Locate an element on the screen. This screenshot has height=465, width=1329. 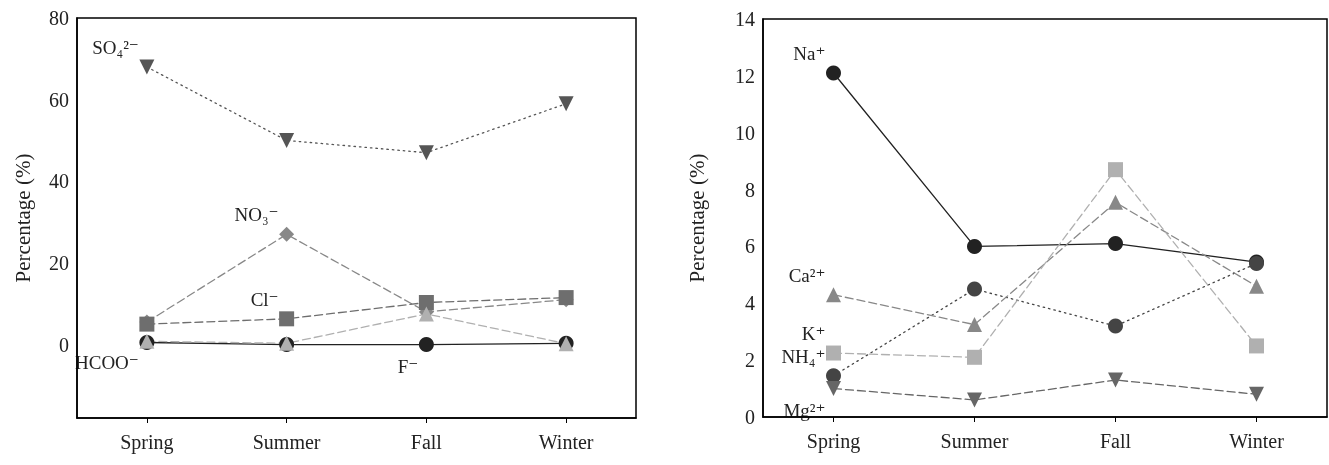
y-tick-label: 80 is located at coordinates (59, 18).